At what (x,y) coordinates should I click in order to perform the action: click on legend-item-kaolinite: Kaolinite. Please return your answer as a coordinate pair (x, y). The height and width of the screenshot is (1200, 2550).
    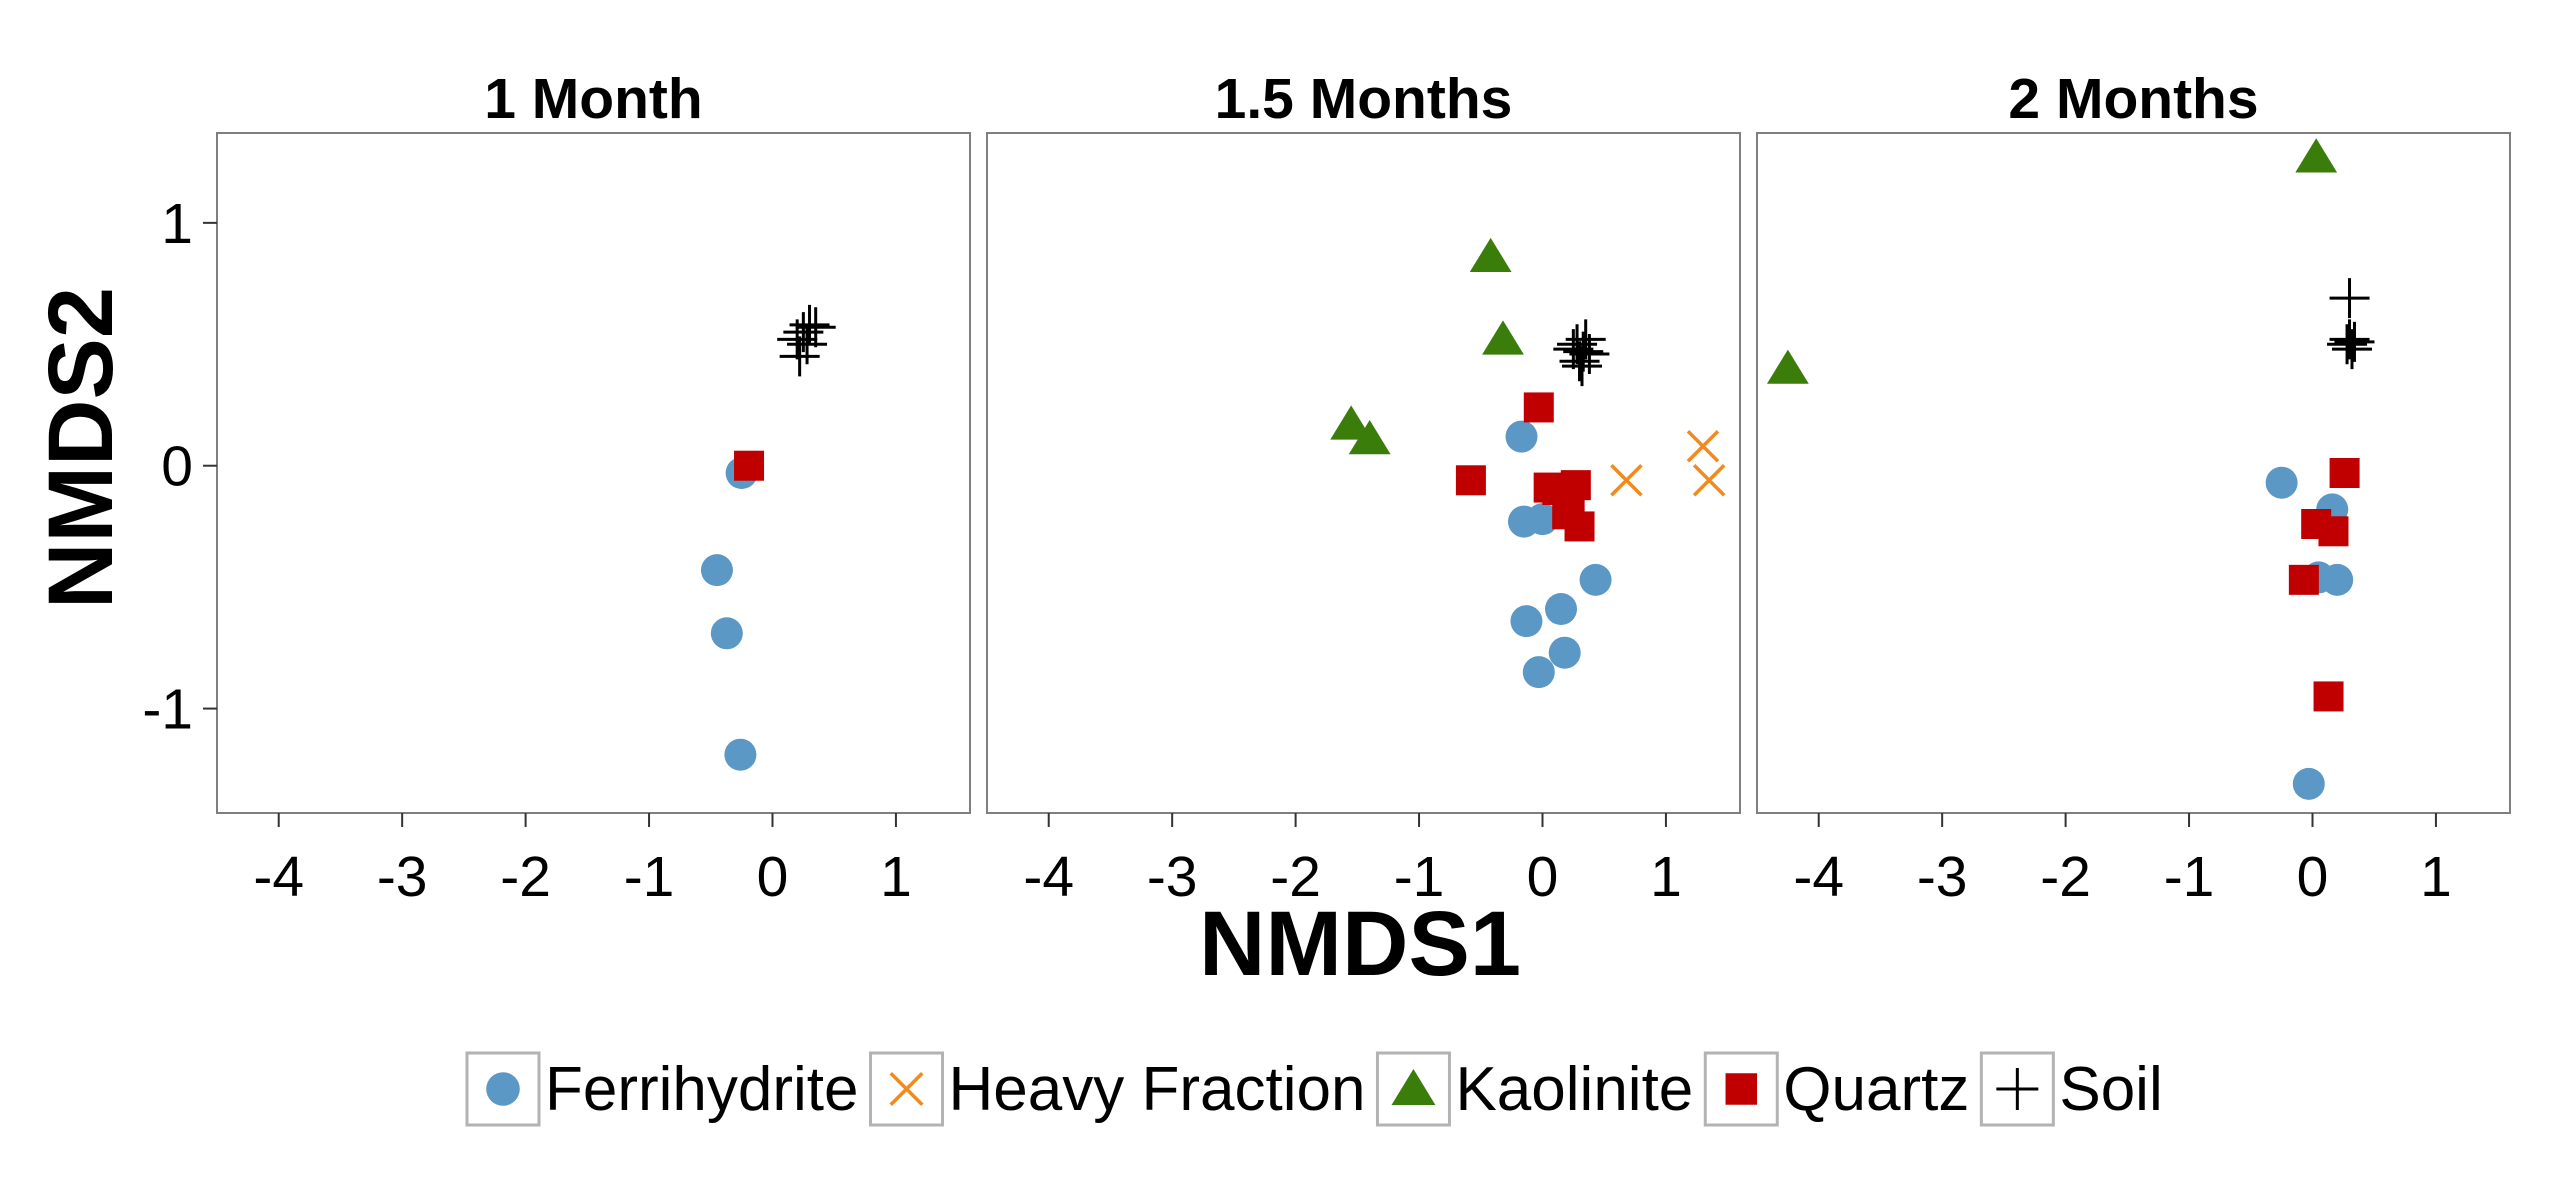
    Looking at the image, I should click on (1534, 1089).